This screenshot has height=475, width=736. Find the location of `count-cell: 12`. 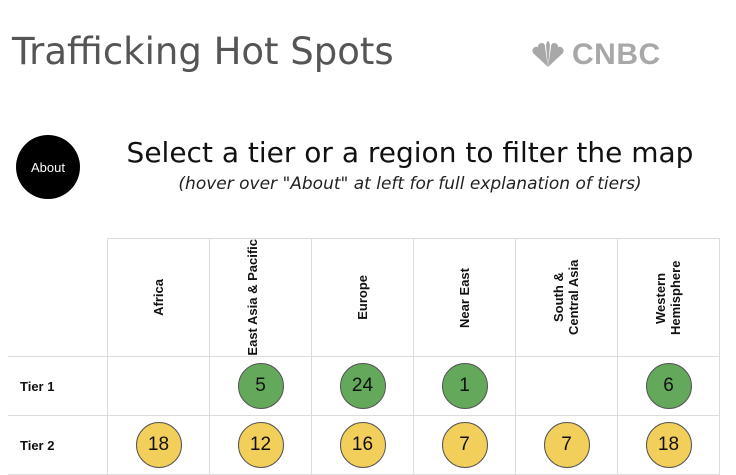

count-cell: 12 is located at coordinates (260, 445).